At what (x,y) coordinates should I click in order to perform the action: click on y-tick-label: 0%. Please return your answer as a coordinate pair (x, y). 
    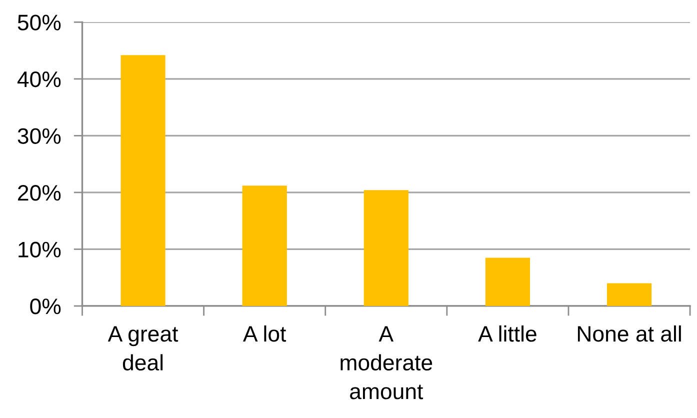
    Looking at the image, I should click on (45, 306).